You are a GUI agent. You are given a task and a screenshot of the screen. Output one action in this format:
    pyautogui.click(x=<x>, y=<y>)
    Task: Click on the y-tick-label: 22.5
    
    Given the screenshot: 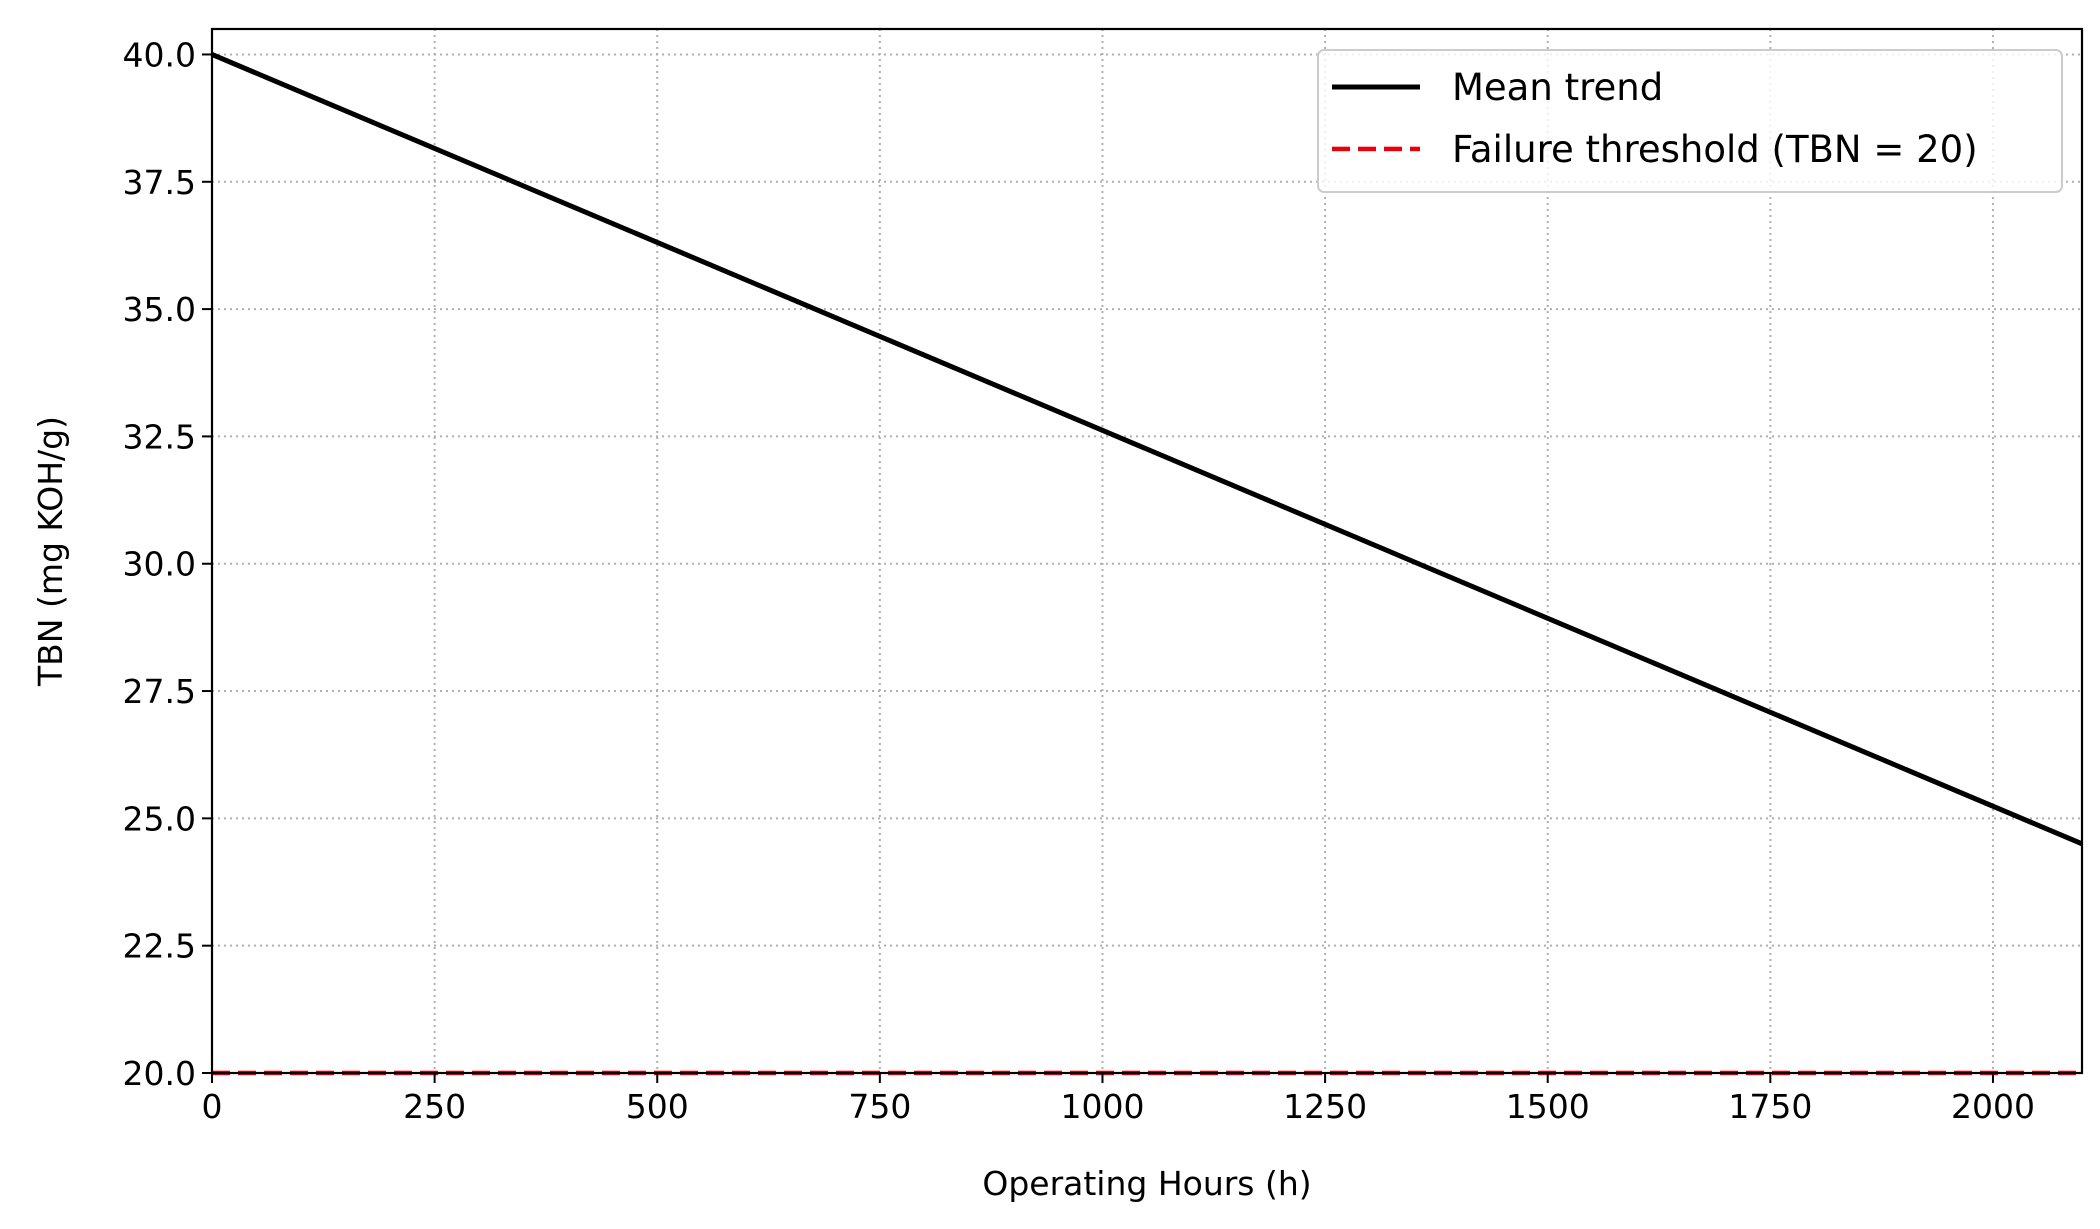 What is the action you would take?
    pyautogui.click(x=159, y=946)
    